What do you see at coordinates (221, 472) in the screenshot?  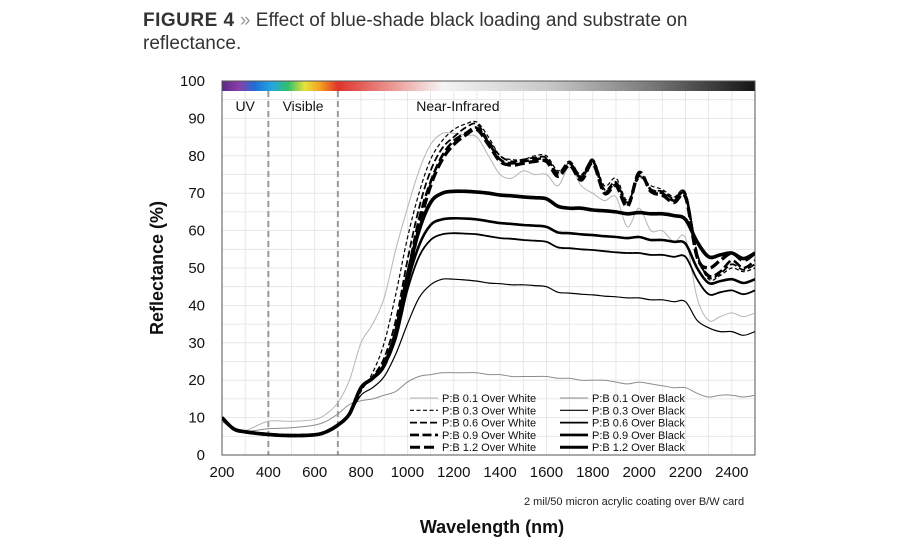 I see `x-tick-label: 200` at bounding box center [221, 472].